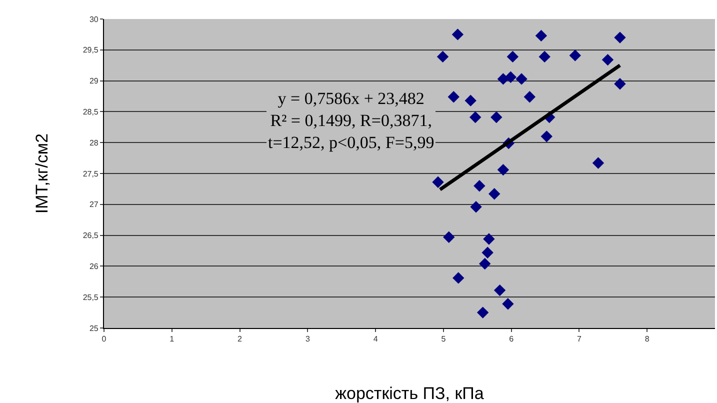 The image size is (717, 403). What do you see at coordinates (42, 173) in the screenshot?
I see `y-axis-title: IMT,кг/см2` at bounding box center [42, 173].